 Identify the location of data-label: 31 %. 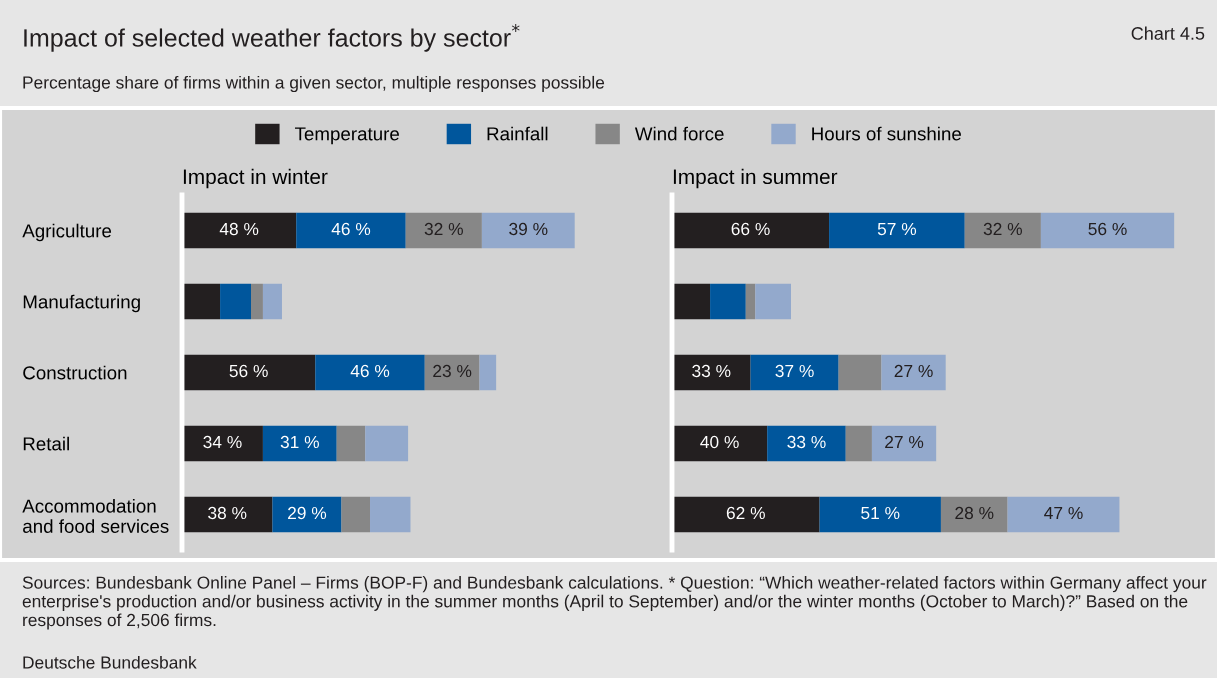
(299, 442).